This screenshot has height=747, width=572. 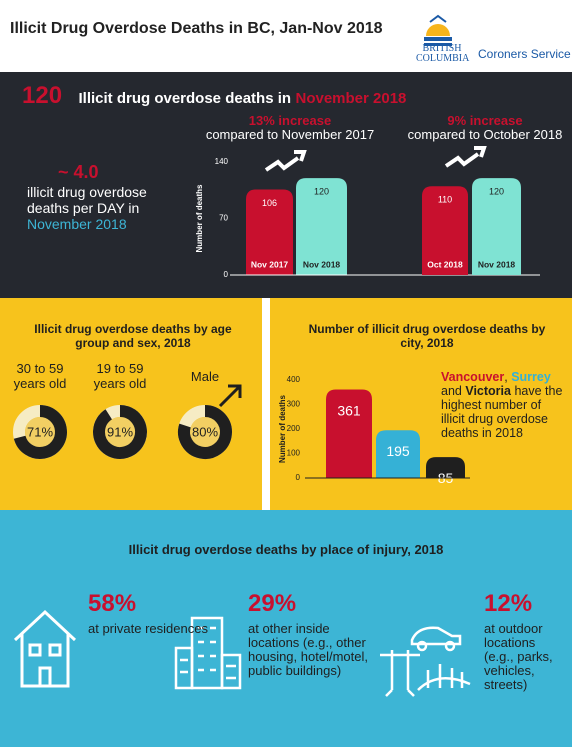 I want to click on logo-text: BRITISH COLUMBIA, so click(x=443, y=53).